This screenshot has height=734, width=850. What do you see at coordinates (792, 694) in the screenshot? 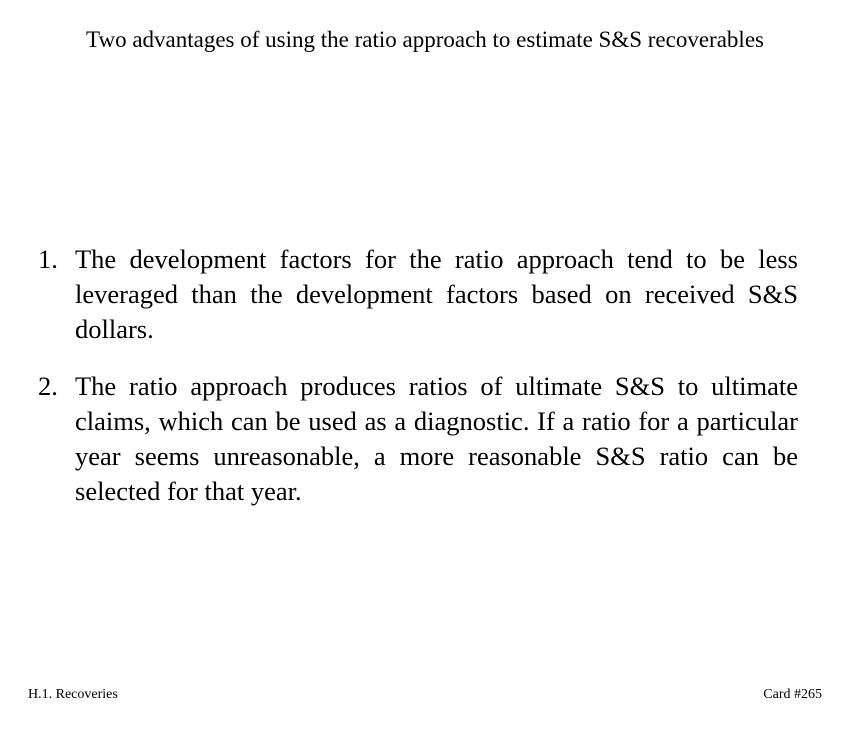
I see `footer-card-number: Card #265` at bounding box center [792, 694].